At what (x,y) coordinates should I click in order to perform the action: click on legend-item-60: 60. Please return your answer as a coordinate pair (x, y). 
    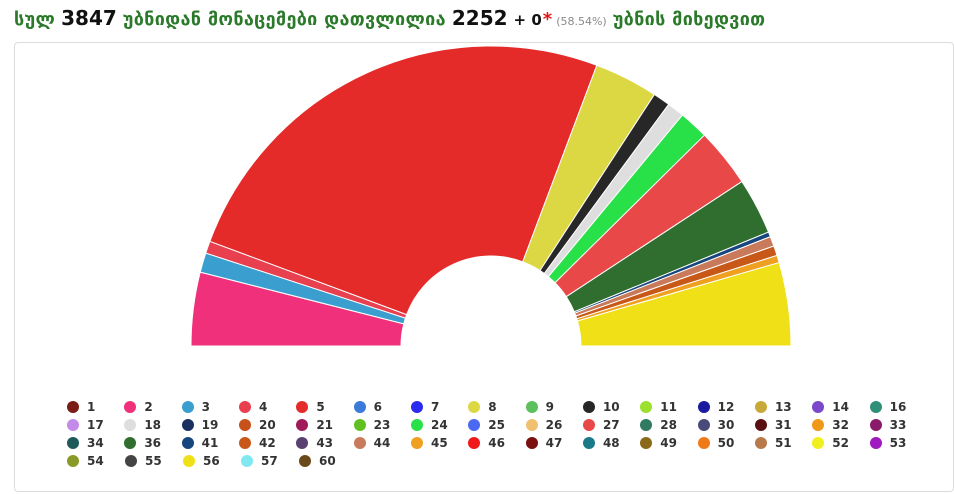
    Looking at the image, I should click on (328, 461).